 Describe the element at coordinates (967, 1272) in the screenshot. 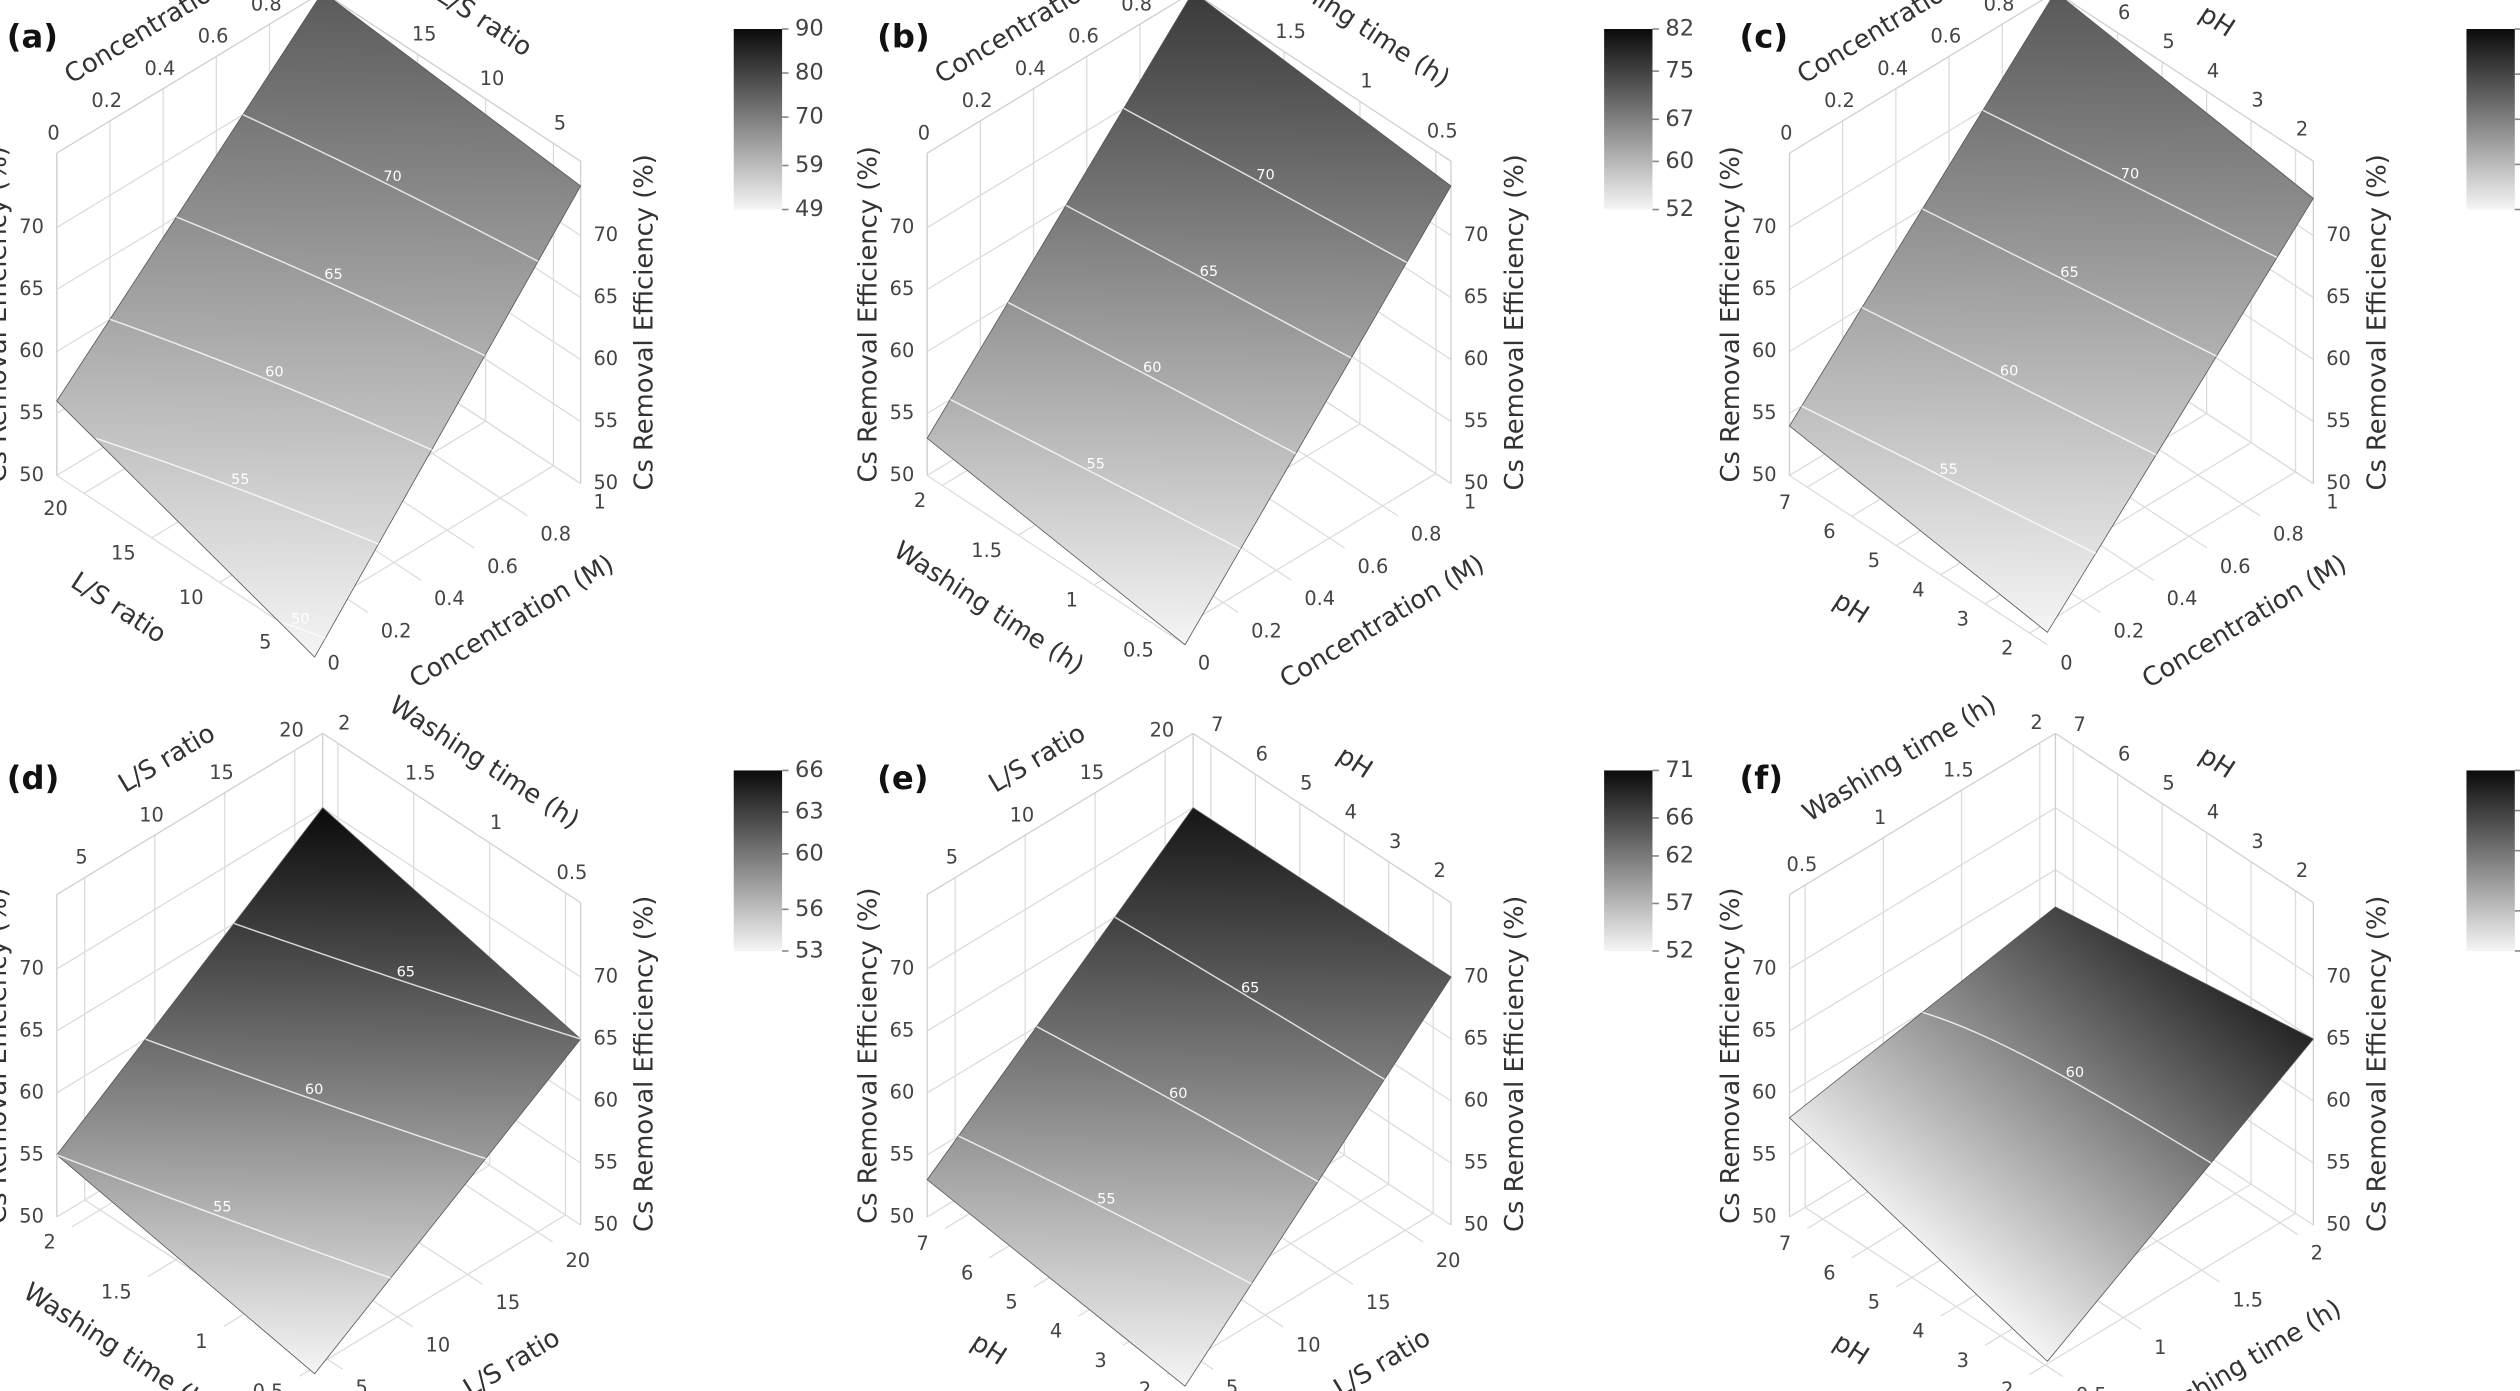

I see `x-tick-label: 6` at that location.